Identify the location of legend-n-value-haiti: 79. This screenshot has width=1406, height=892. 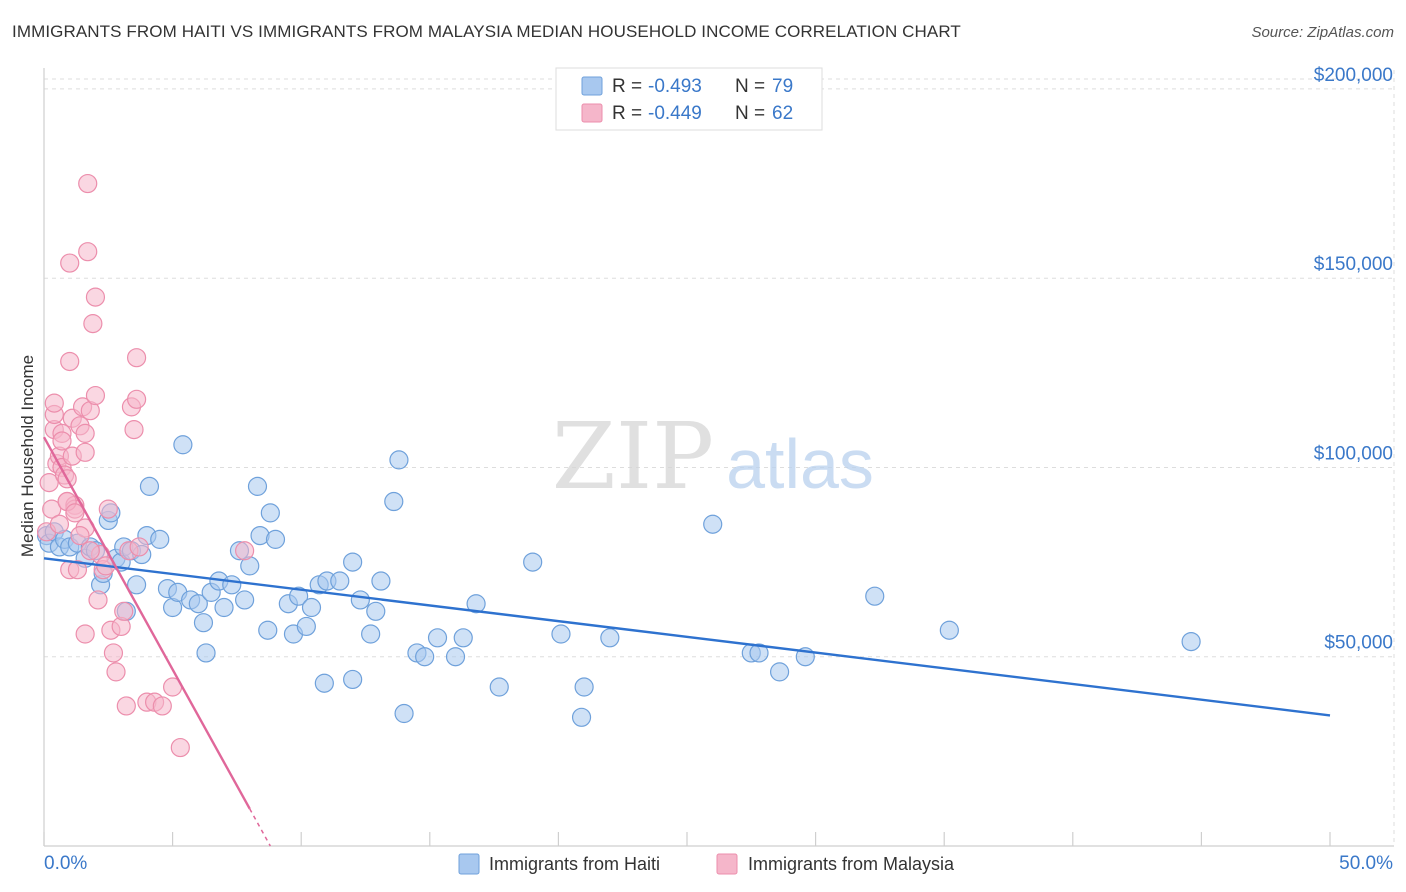
(782, 86).